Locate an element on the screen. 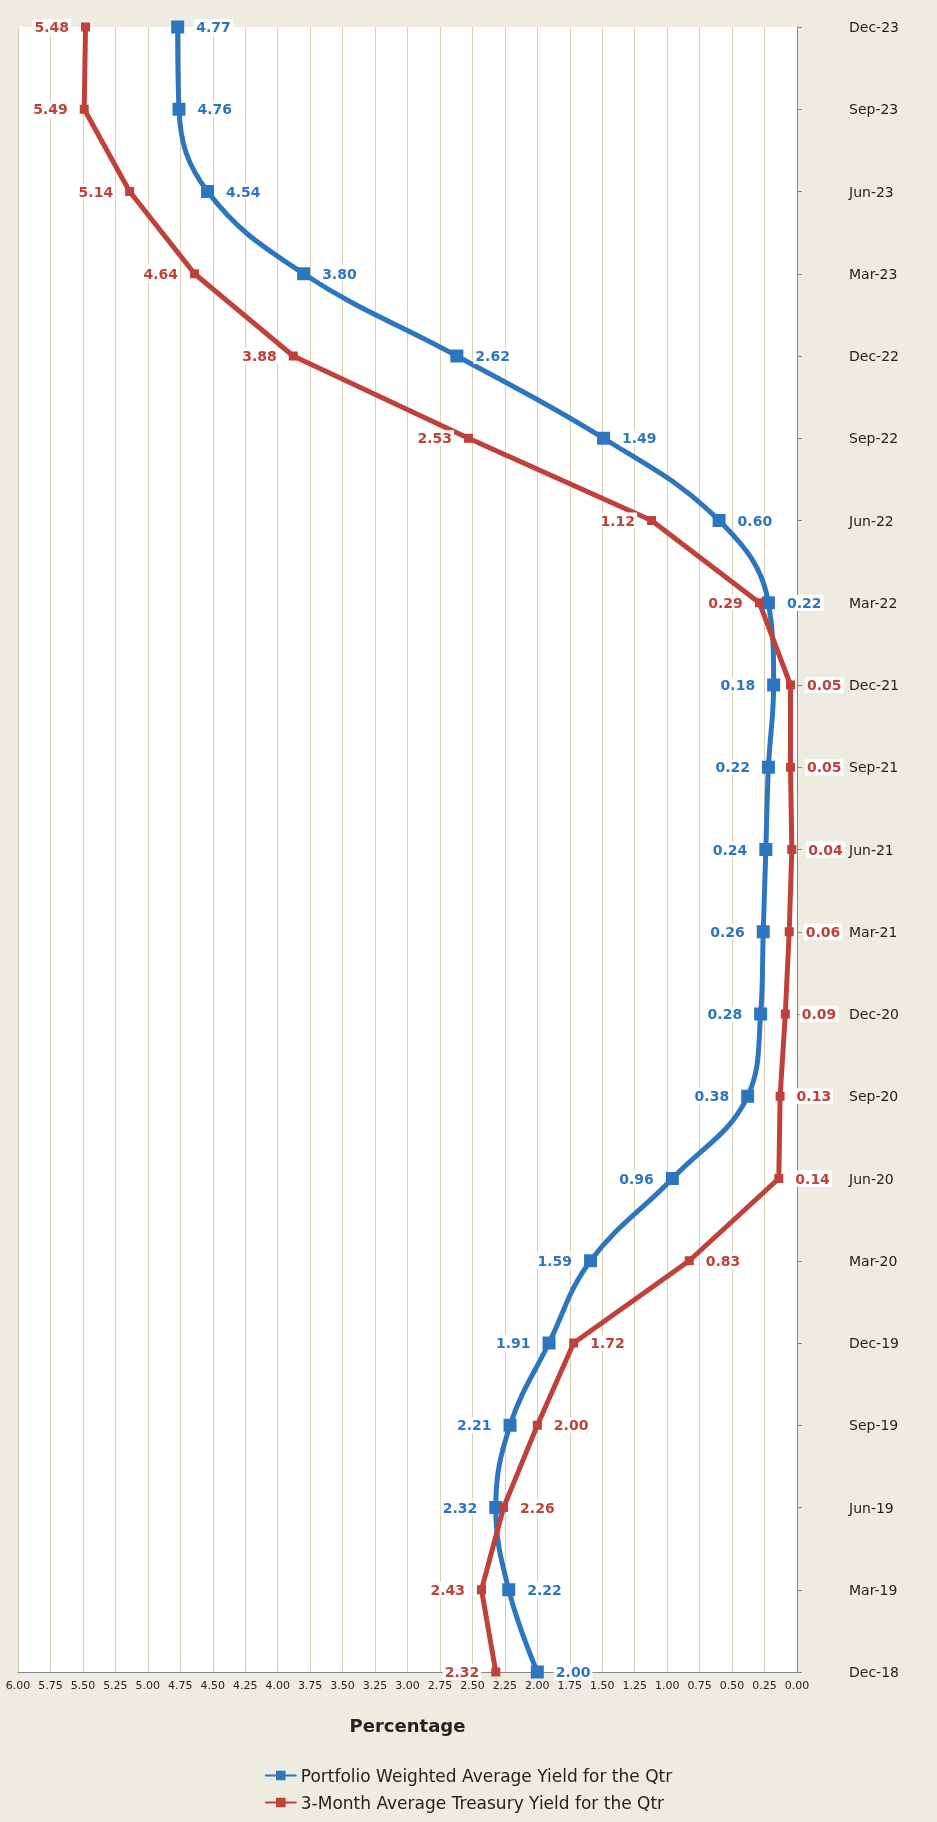 The width and height of the screenshot is (937, 1822). data-label: 2.62 is located at coordinates (492, 356).